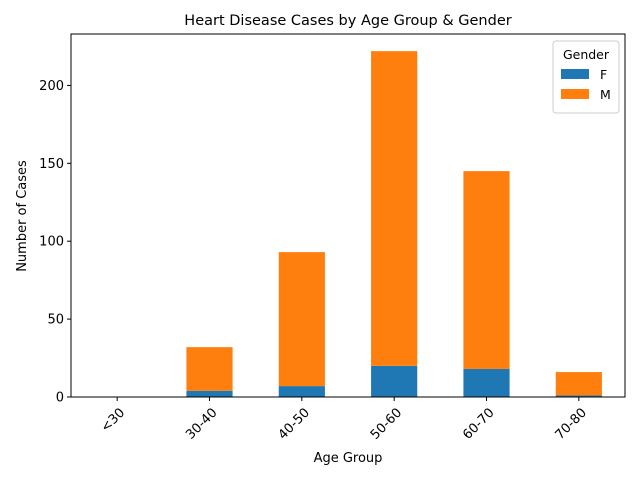 This screenshot has height=480, width=640. What do you see at coordinates (113, 420) in the screenshot?
I see `x-tick-label-0: <30` at bounding box center [113, 420].